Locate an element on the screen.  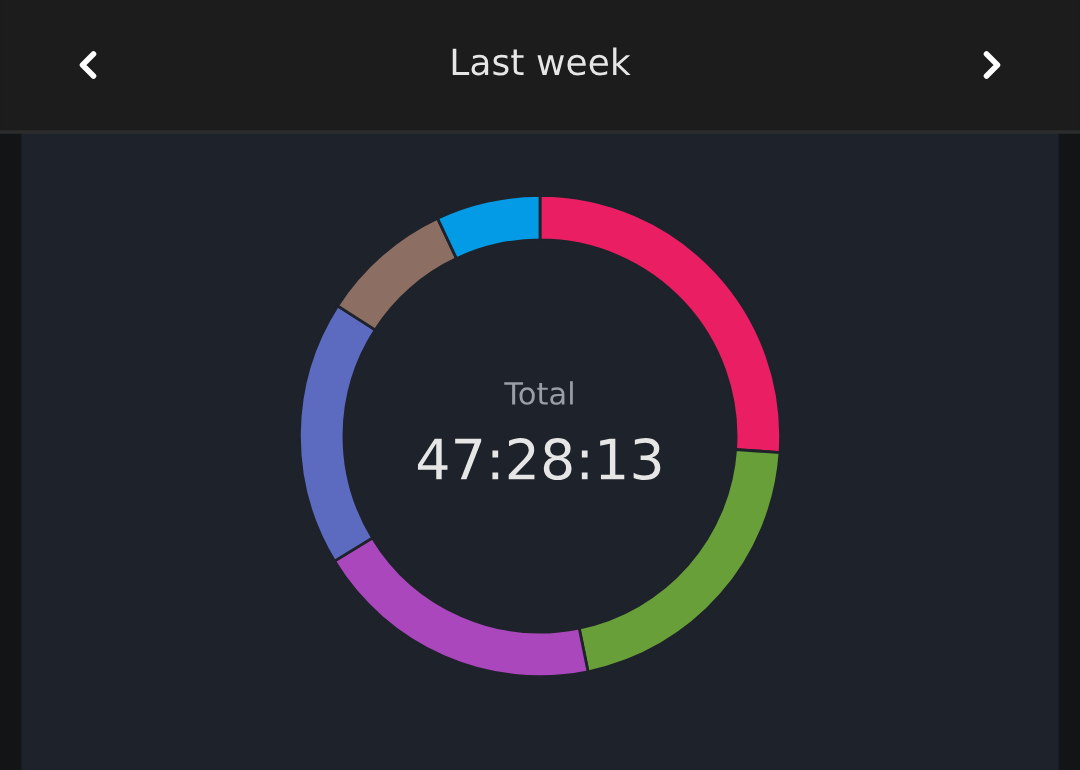
text: 47:28:13 is located at coordinates (539, 459).